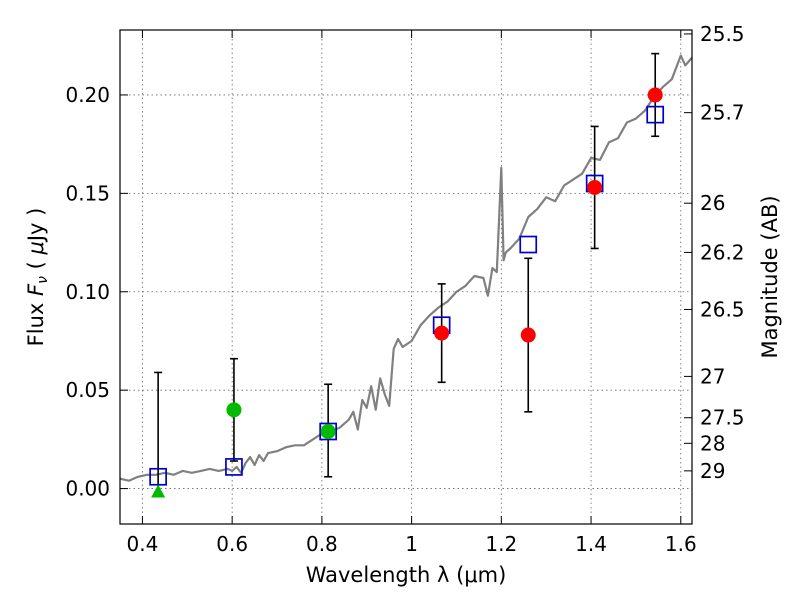 The image size is (800, 600). I want to click on y-axis-title-part: μ, so click(36, 248).